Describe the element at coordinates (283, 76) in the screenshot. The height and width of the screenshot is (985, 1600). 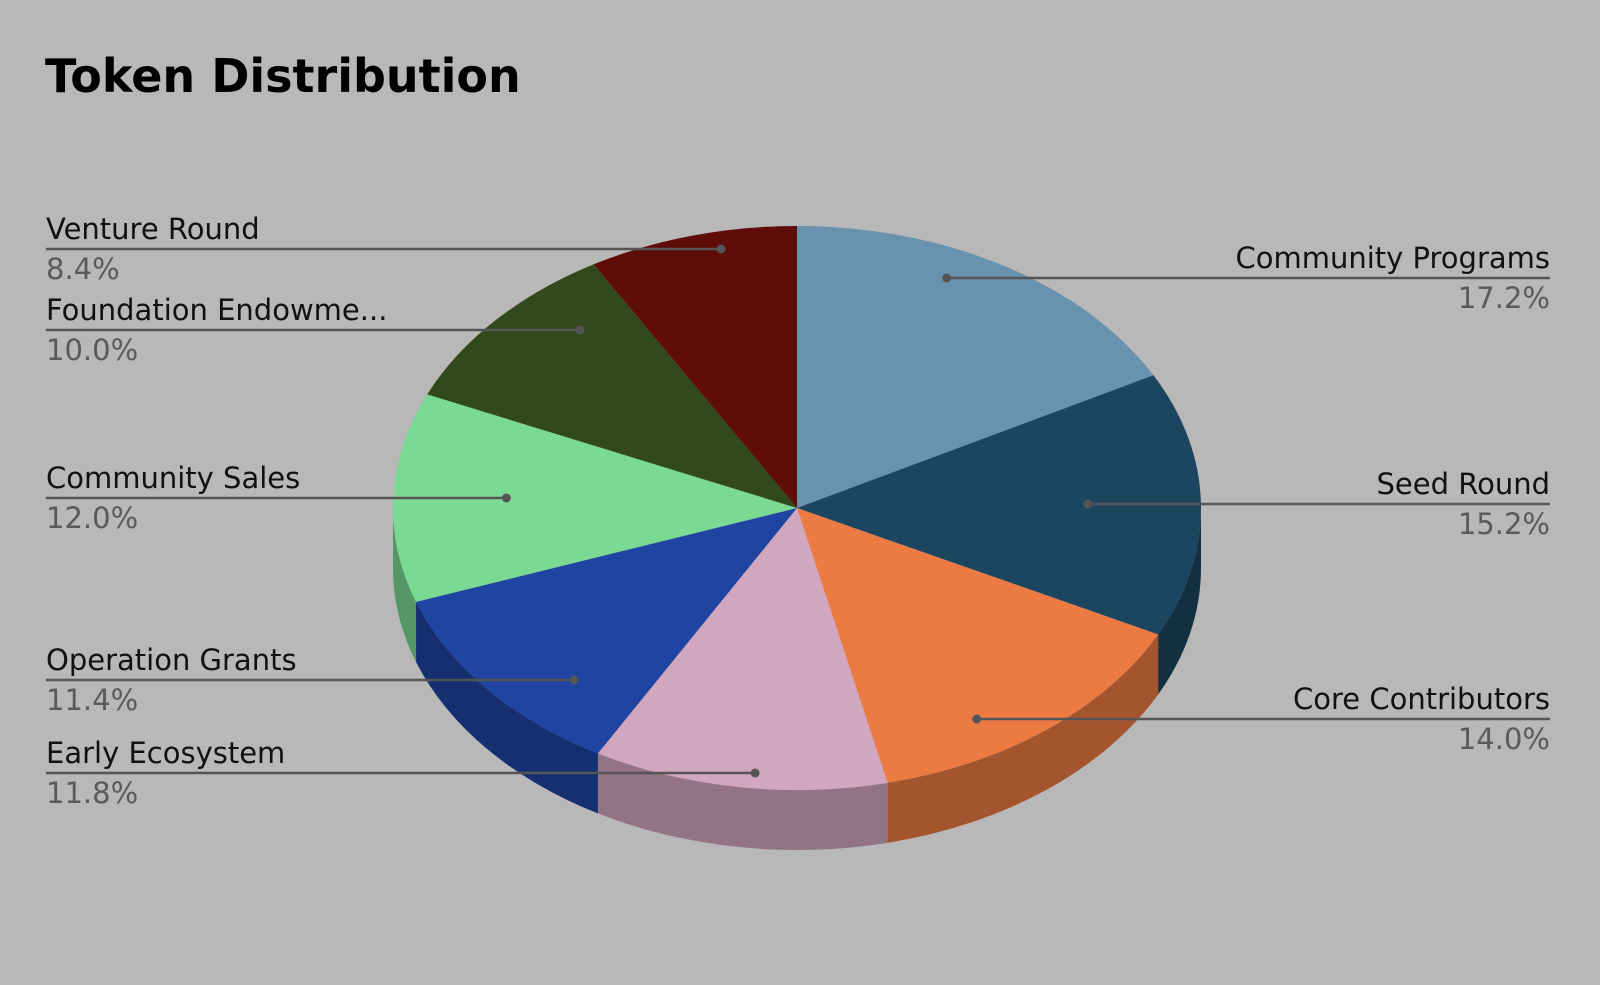
I see `chart-title: Token Distribution` at that location.